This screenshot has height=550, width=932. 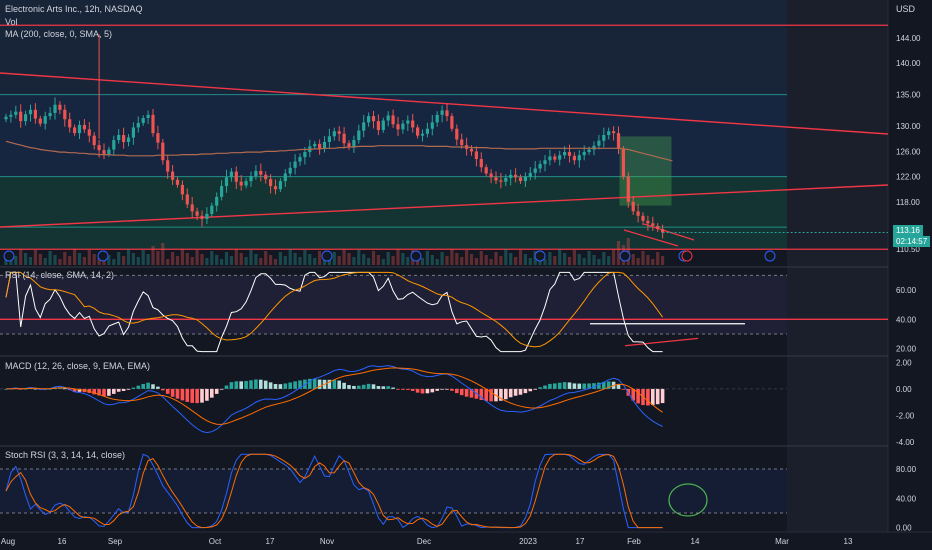 I want to click on macd-label: MACD (12, 26, close, 9, EMA, EMA), so click(x=78, y=366).